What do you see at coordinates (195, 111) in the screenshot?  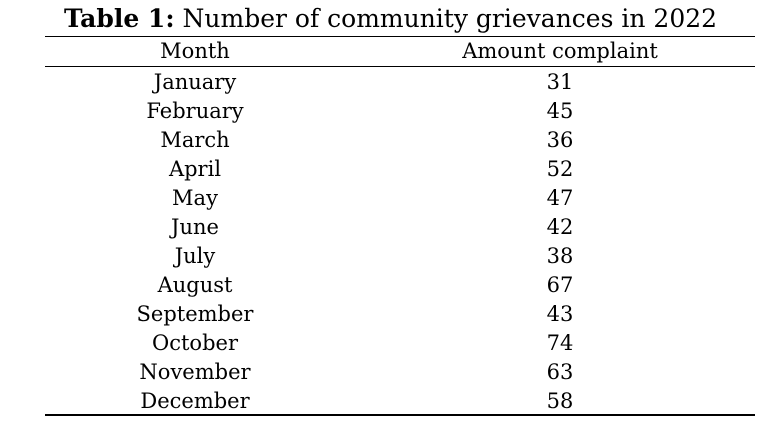 I see `month-cell: February` at bounding box center [195, 111].